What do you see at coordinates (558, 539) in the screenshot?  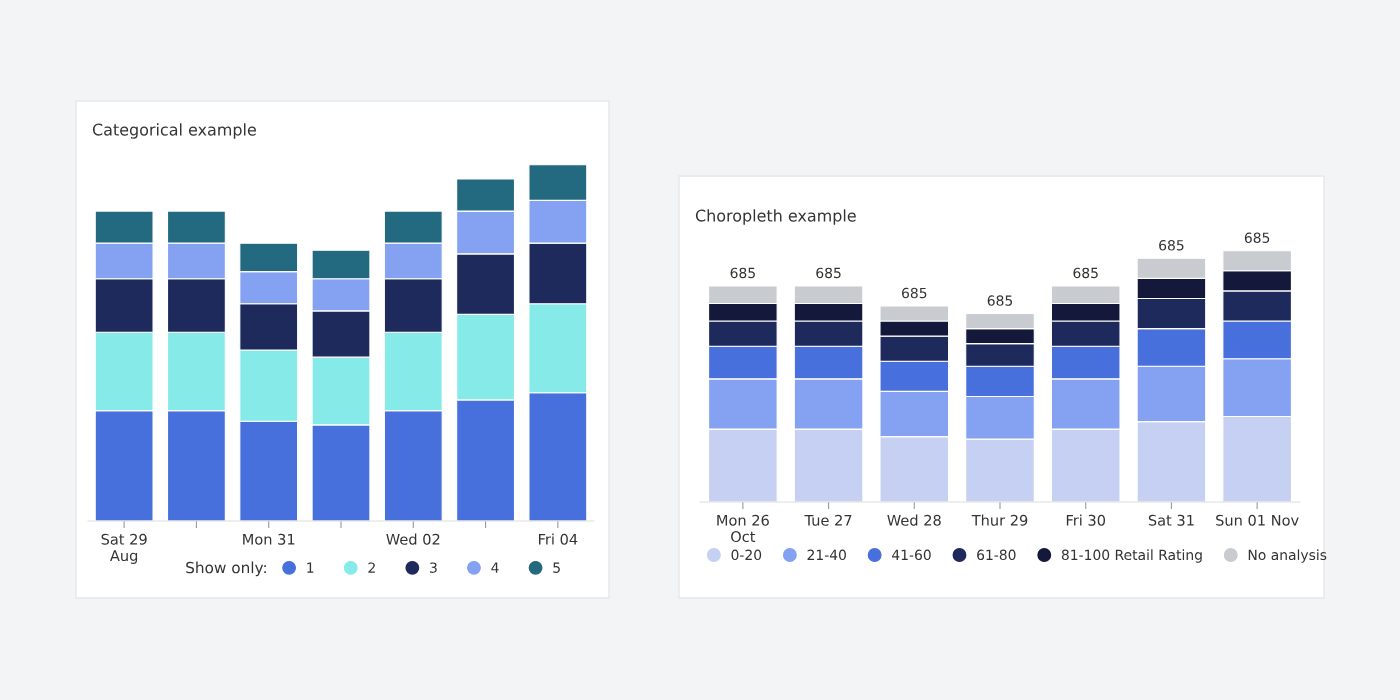 I see `x-tick-label: Fri 04` at bounding box center [558, 539].